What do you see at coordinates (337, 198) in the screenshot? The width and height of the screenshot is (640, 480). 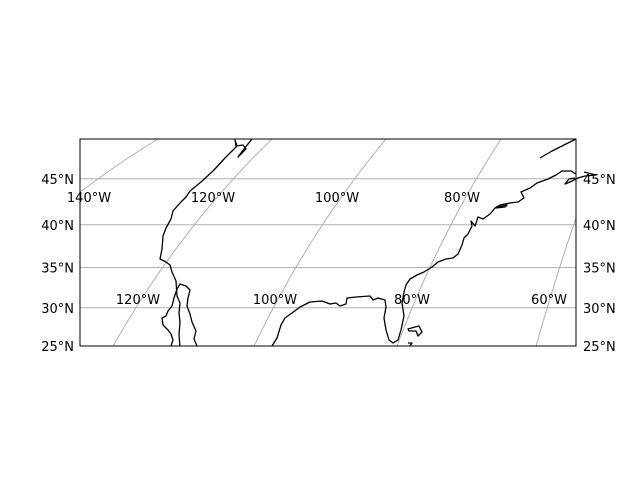 I see `lon-label-100w-upper: 100°W` at bounding box center [337, 198].